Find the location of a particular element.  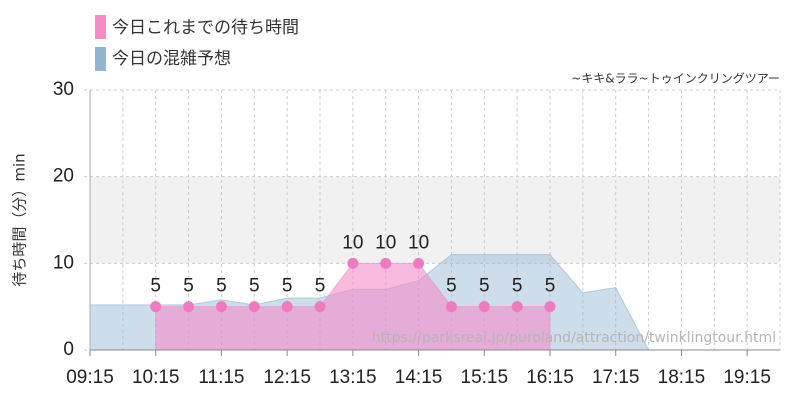

series-area is located at coordinates (353, 306).